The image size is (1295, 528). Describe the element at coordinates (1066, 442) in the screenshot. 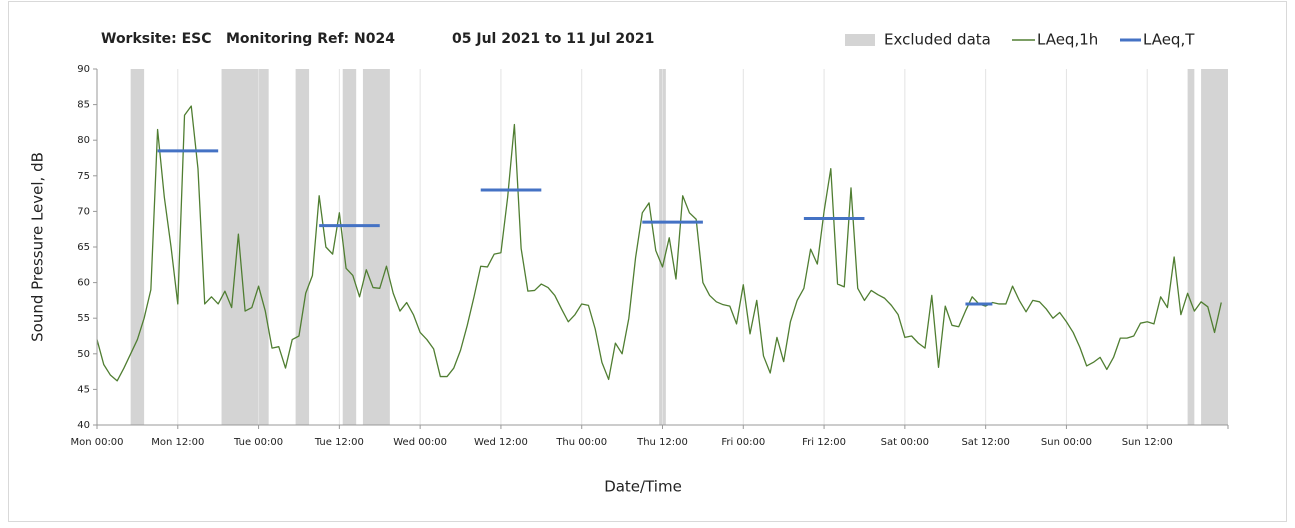

I see `x-tick-label: Sun 00:00` at that location.